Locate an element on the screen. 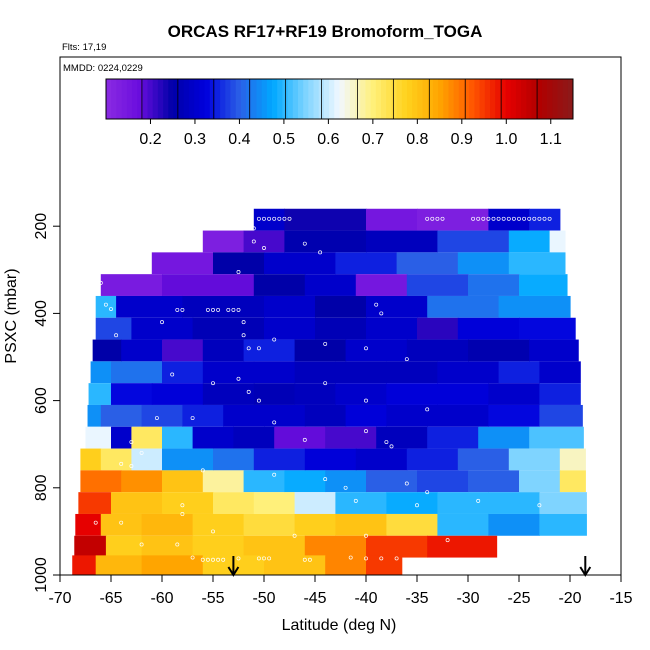 This screenshot has width=650, height=650. colorbar: 0.2 0.3 0.4 0.5 0.6 0.7 0.8 0.9 1.0 1.1 is located at coordinates (339, 113).